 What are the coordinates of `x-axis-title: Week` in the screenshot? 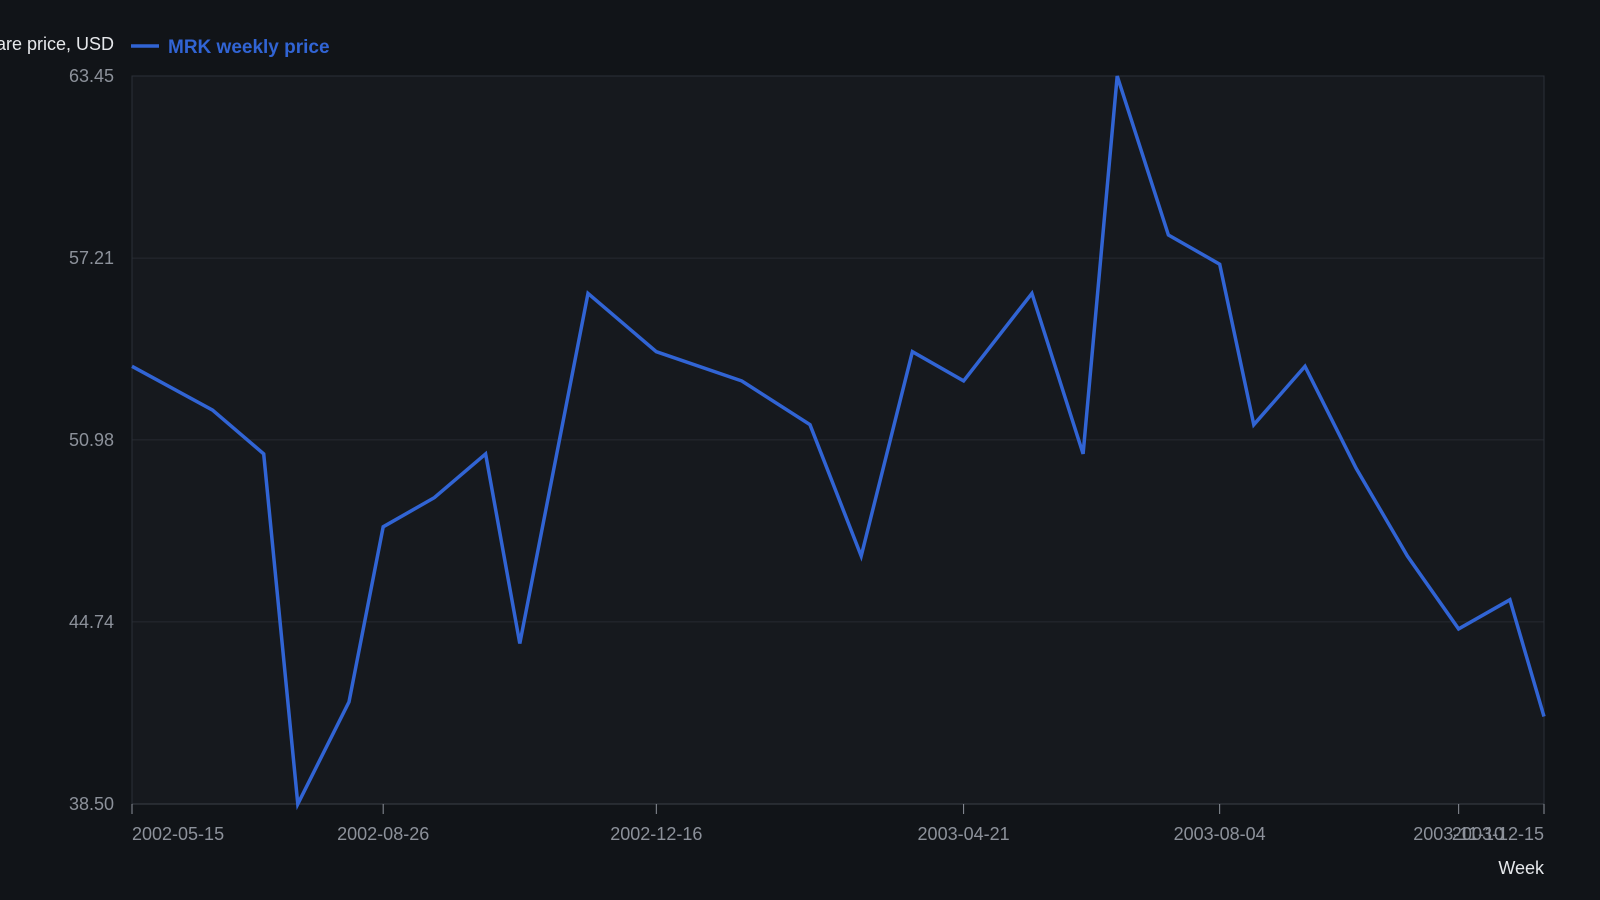 It's located at (1521, 868).